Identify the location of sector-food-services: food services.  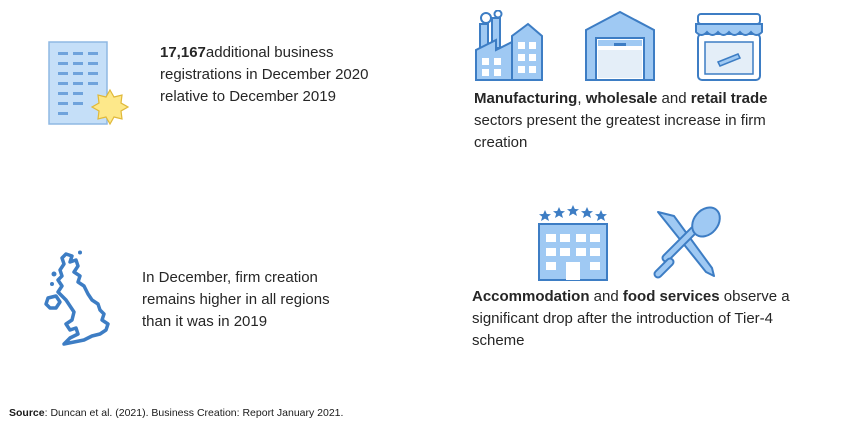
(671, 296).